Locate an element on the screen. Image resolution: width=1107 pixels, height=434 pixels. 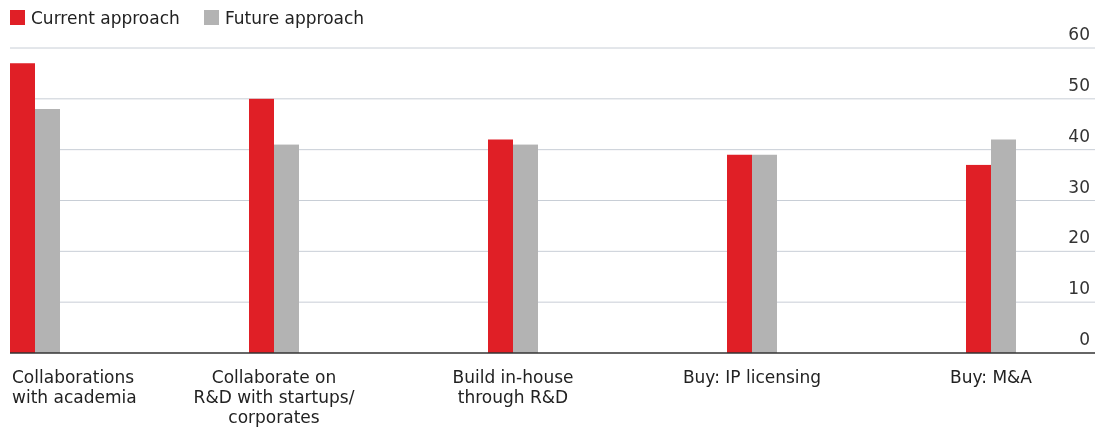
y-tick-label: 20 is located at coordinates (1079, 237).